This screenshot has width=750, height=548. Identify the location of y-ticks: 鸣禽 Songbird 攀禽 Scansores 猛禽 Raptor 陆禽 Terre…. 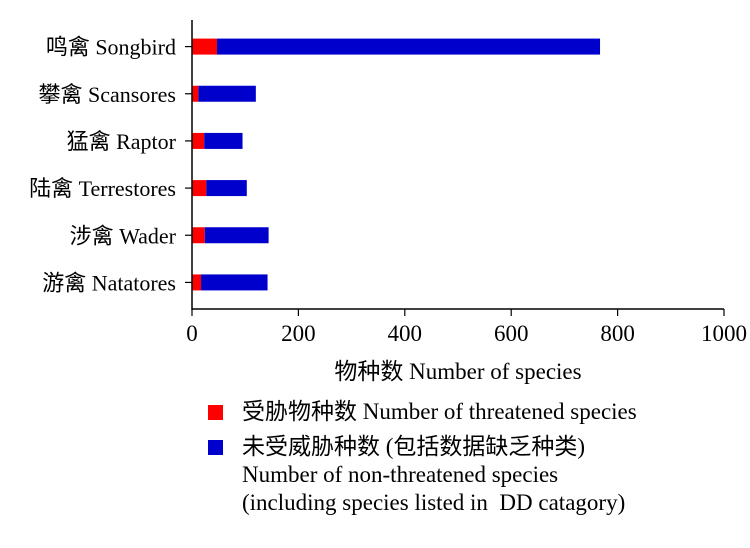
(110, 165).